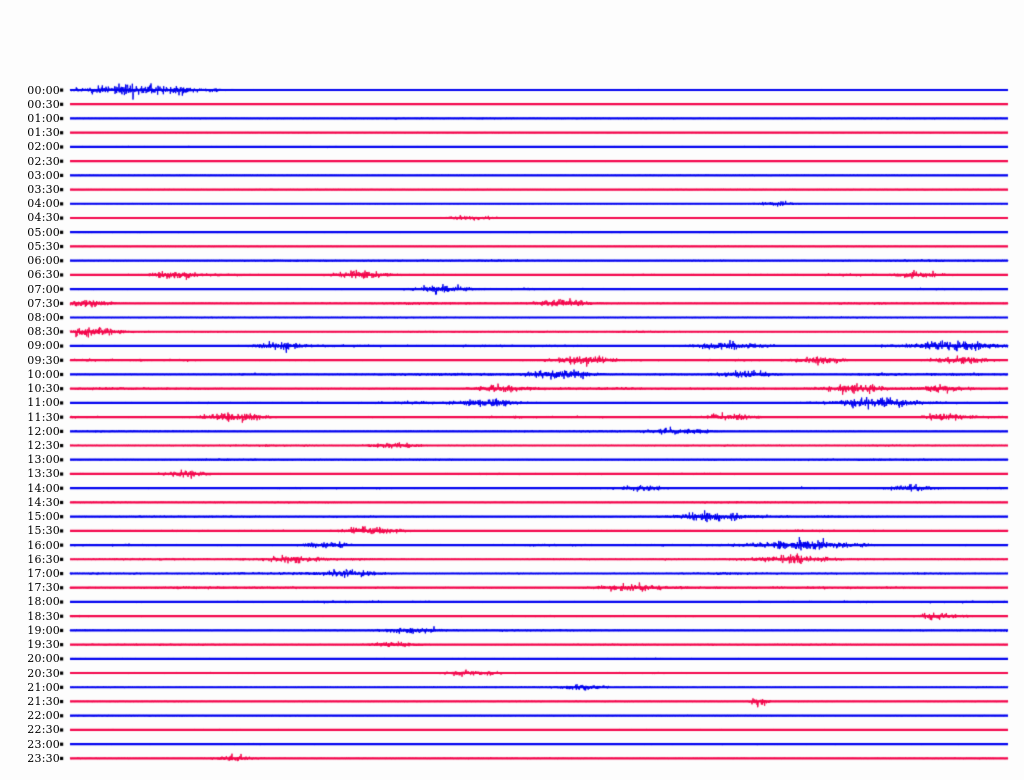 This screenshot has height=780, width=1024. Describe the element at coordinates (43, 545) in the screenshot. I see `time-tick-label: 16:00` at that location.